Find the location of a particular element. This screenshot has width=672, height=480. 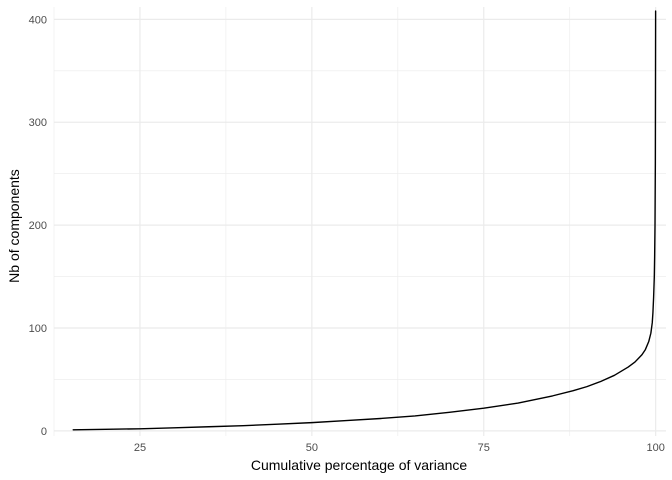

x-tick-label: 50 is located at coordinates (312, 448).